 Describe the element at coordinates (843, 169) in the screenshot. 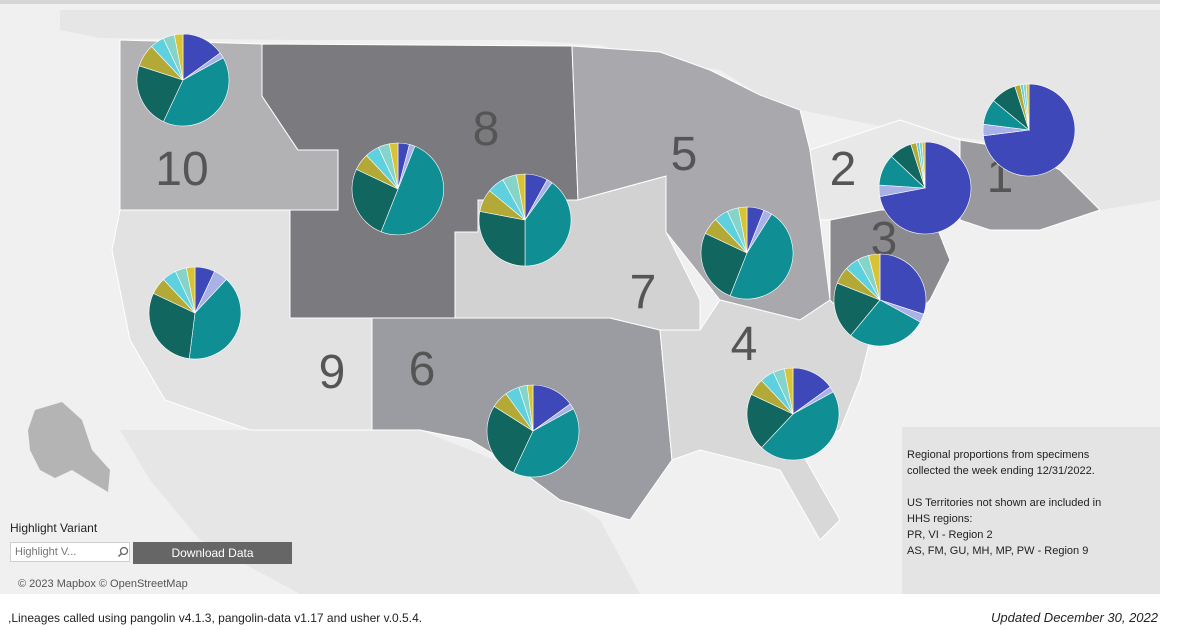

I see `region-2-number: 2` at that location.